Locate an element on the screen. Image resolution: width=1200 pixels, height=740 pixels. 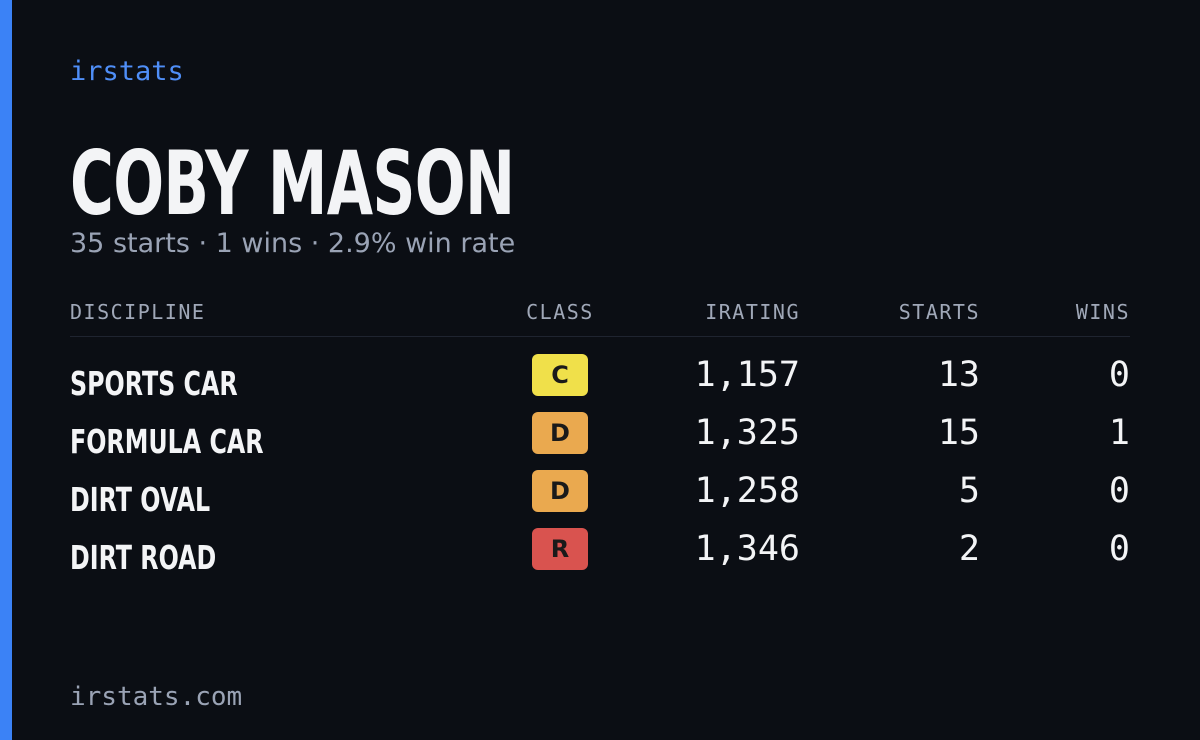
column-header: STARTS is located at coordinates (939, 312).